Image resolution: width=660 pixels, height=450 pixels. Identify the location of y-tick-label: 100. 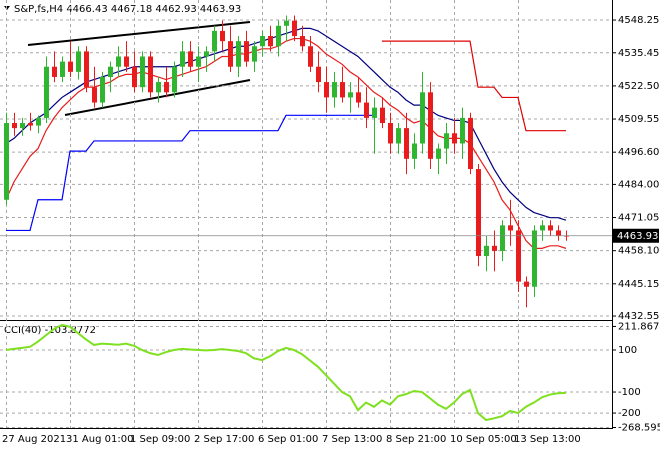
(627, 350).